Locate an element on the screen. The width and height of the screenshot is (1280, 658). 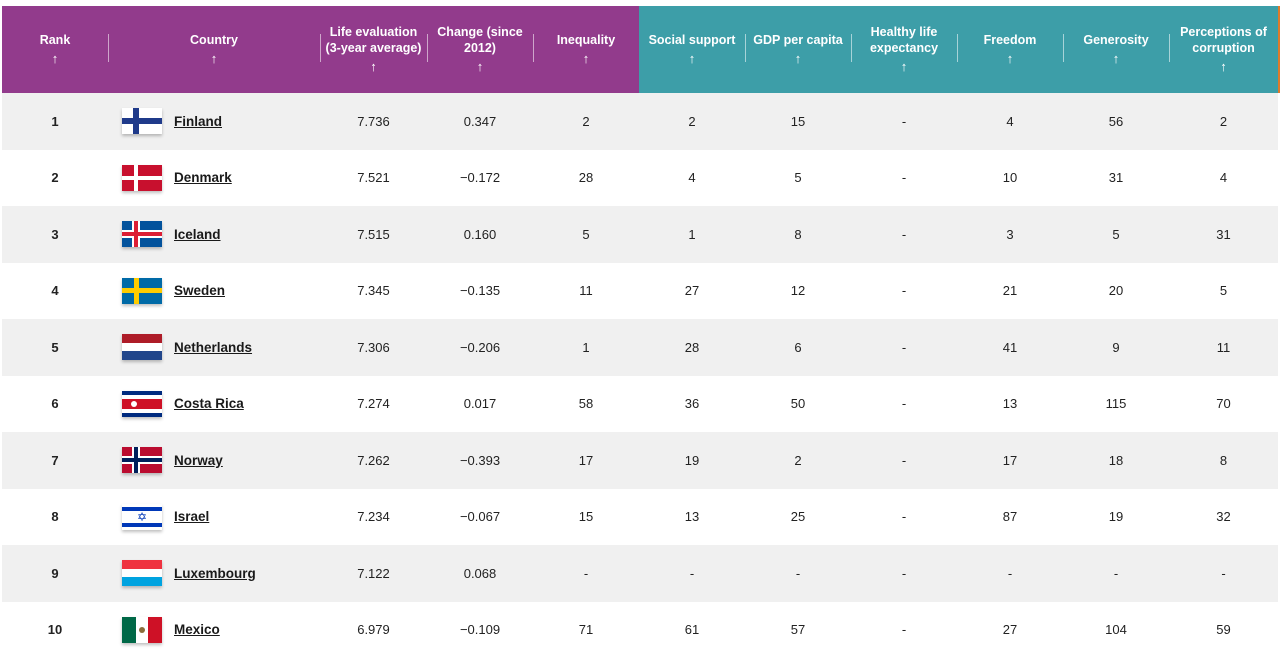
rank-cell: 5 is located at coordinates (55, 347).